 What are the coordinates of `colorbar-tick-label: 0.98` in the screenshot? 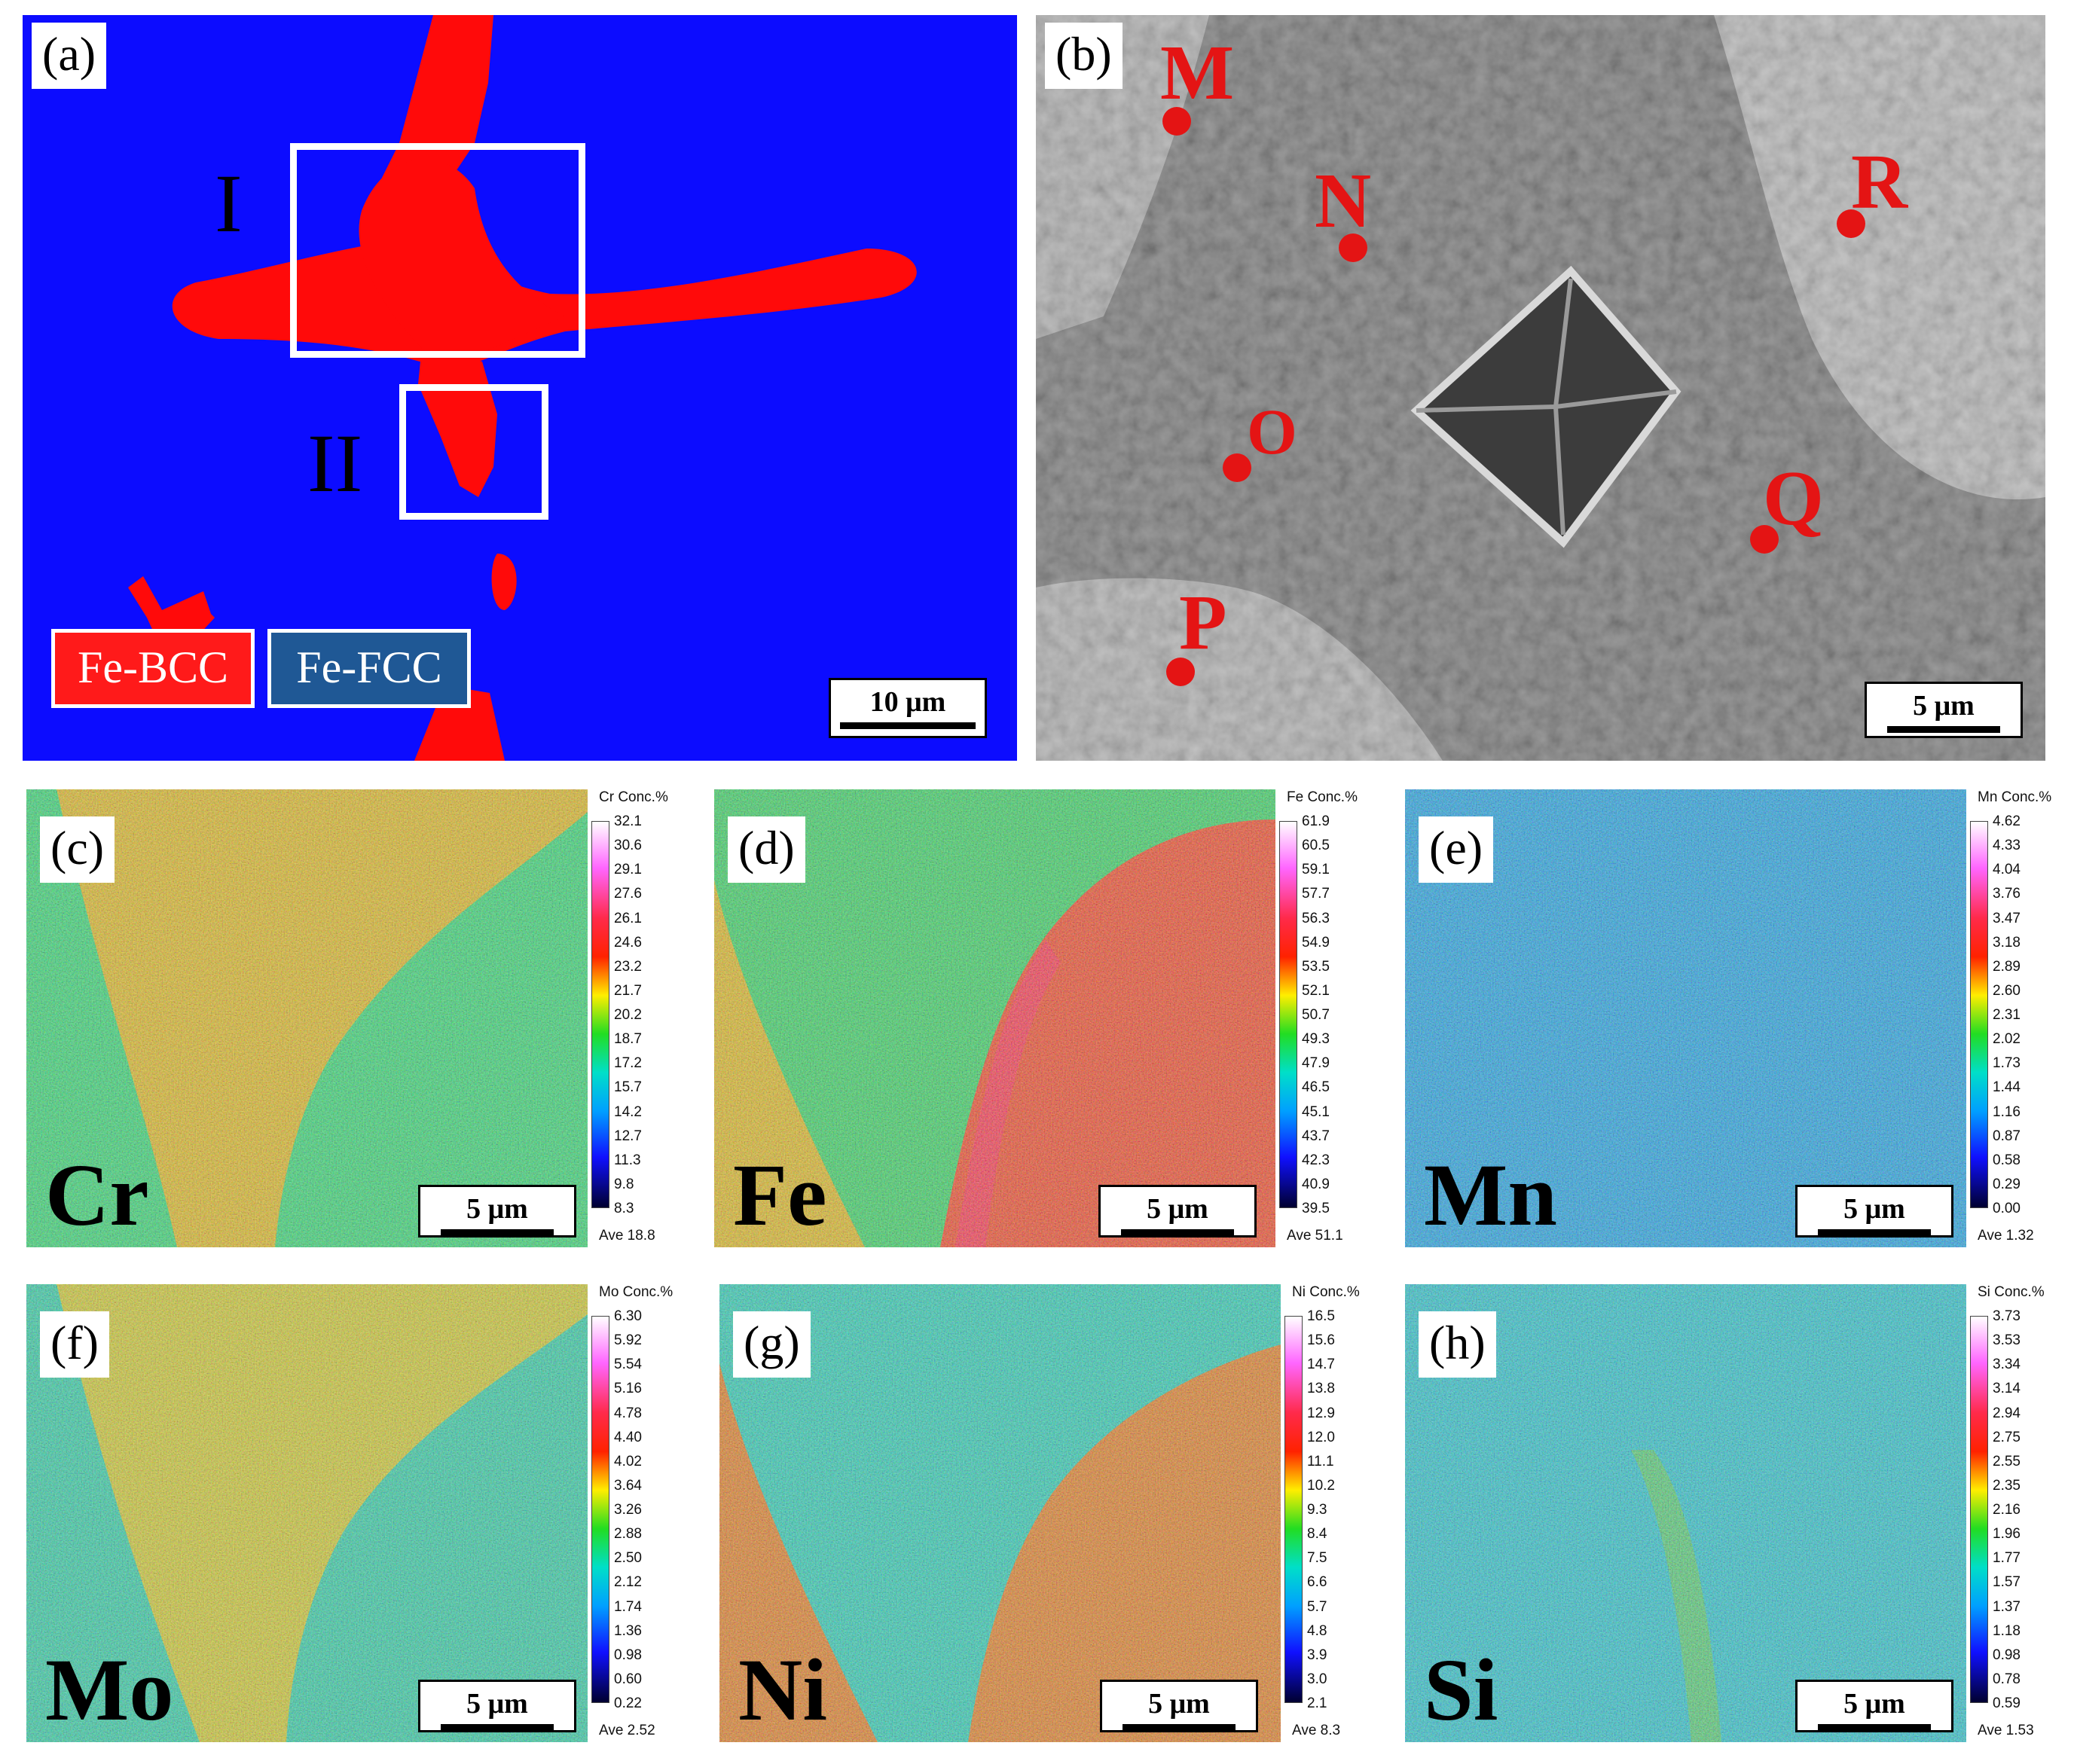 It's located at (2007, 1655).